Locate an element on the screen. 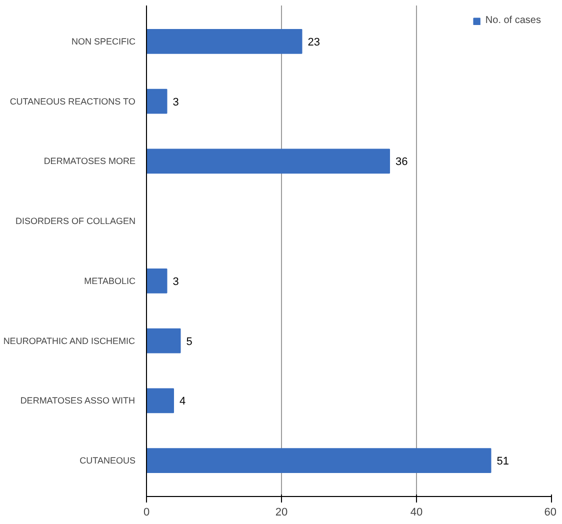 The image size is (562, 524). data-label: 4 is located at coordinates (183, 402).